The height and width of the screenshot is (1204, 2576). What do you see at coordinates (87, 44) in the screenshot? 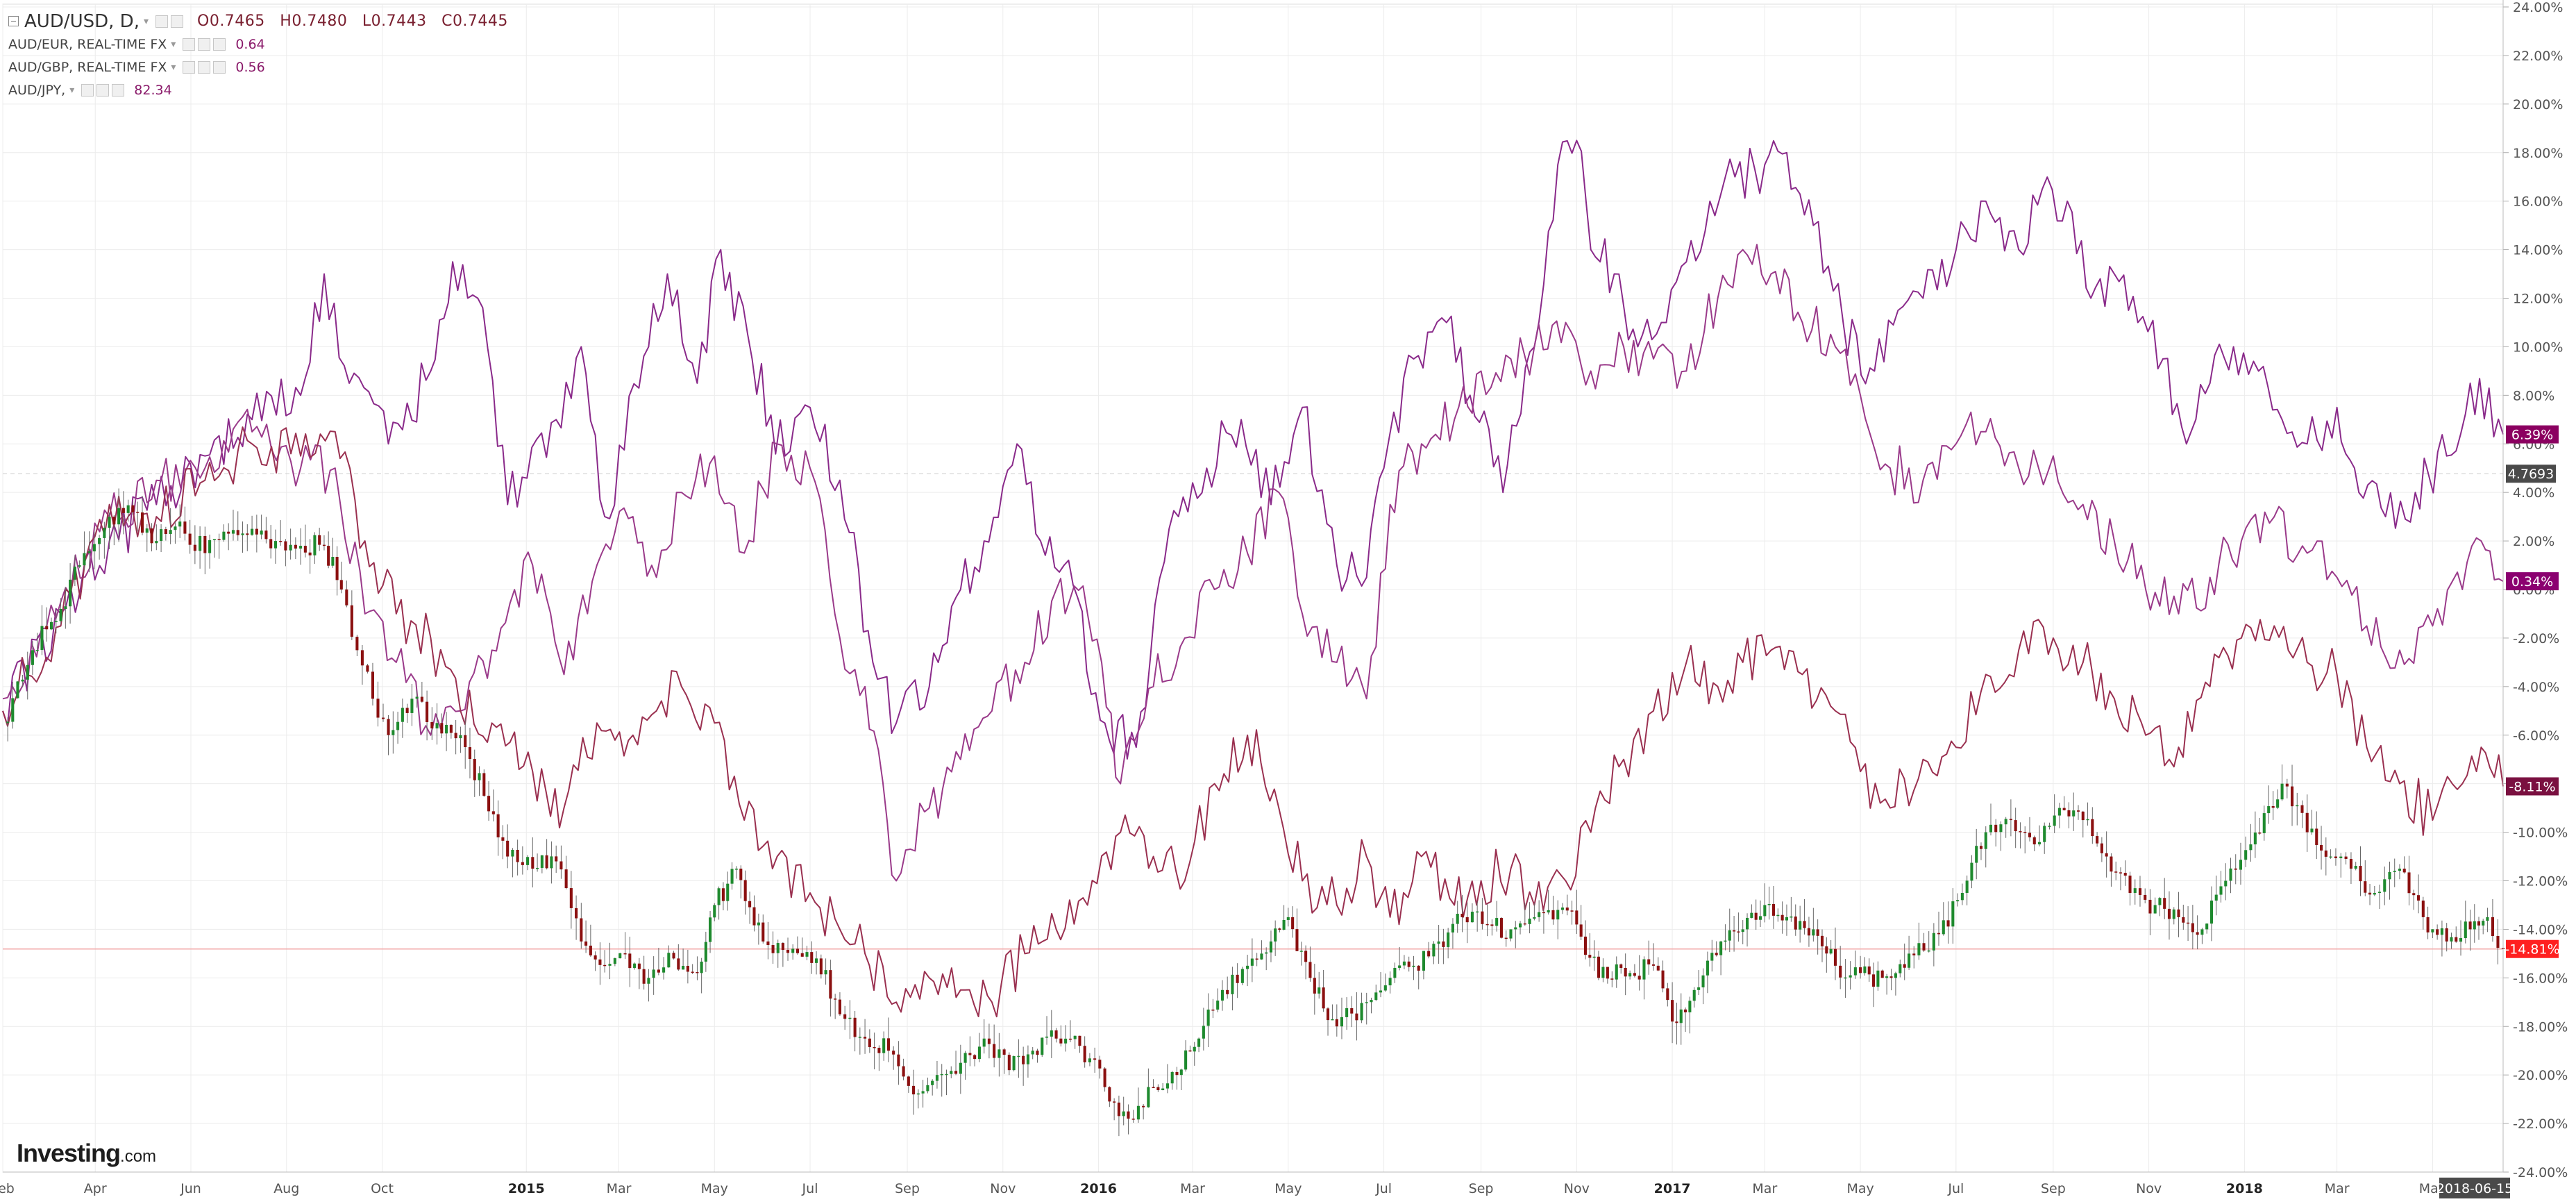
I see `overlay-symbol: AUD/EUR, REAL-TIME FX` at bounding box center [87, 44].